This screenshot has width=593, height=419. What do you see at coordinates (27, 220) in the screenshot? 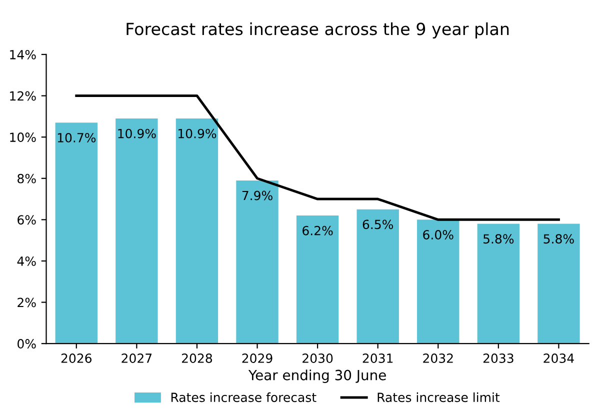
I see `y-tick-label: 6%` at bounding box center [27, 220].